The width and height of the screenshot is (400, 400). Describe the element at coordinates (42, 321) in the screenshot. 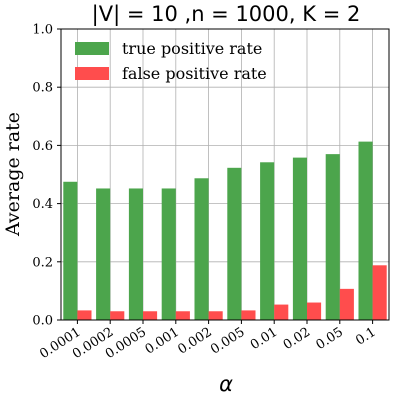

I see `y-tick-label: 0.0` at that location.